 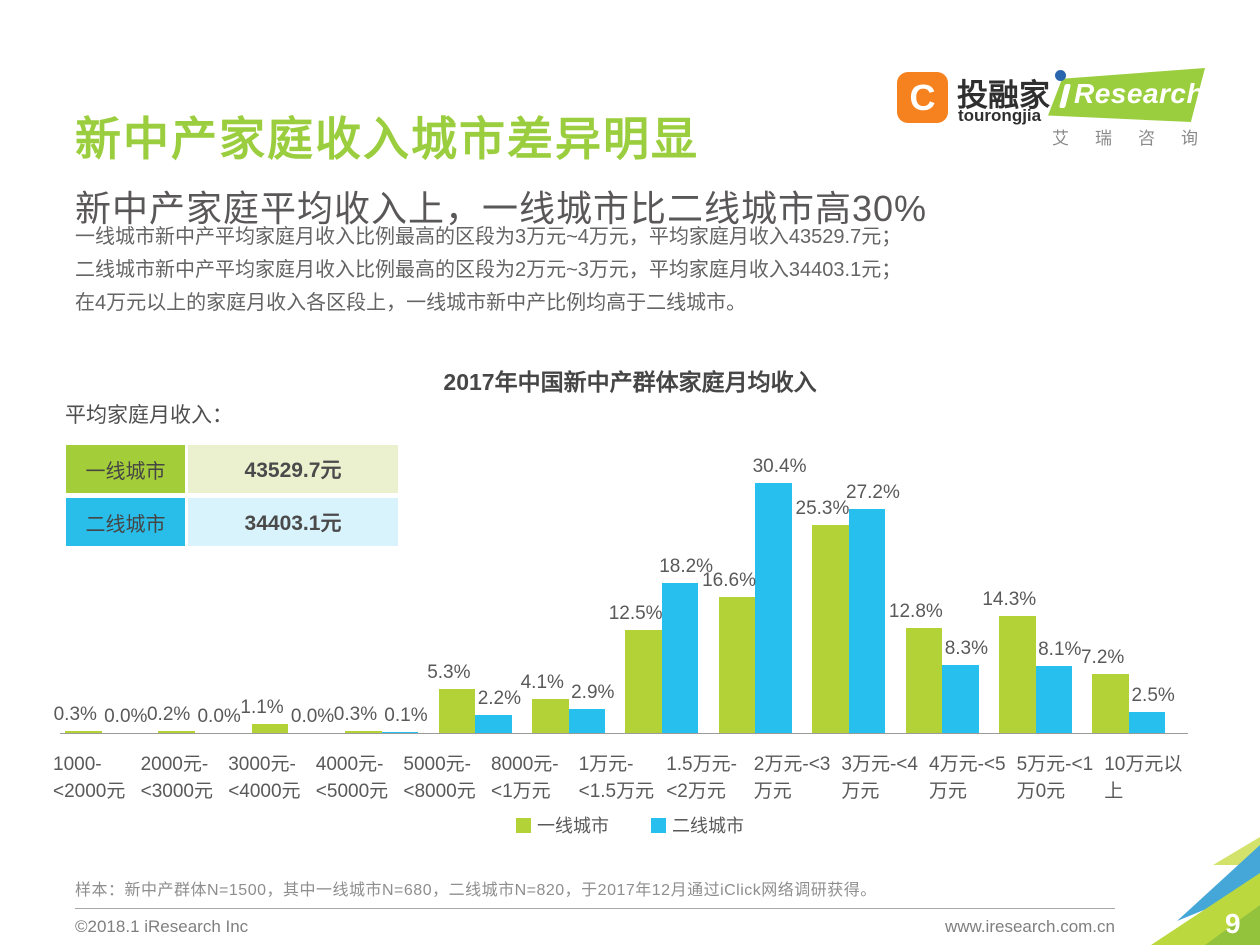 I want to click on bar-value-label: 0.2%, so click(x=168, y=715).